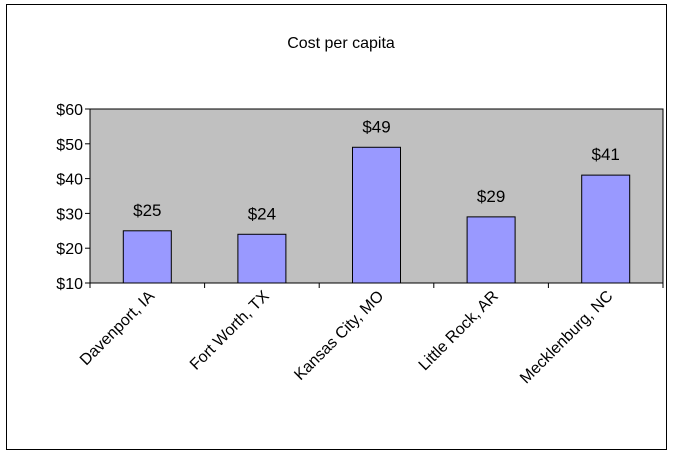  I want to click on x-category-label: Kansas City, MO, so click(339, 336).